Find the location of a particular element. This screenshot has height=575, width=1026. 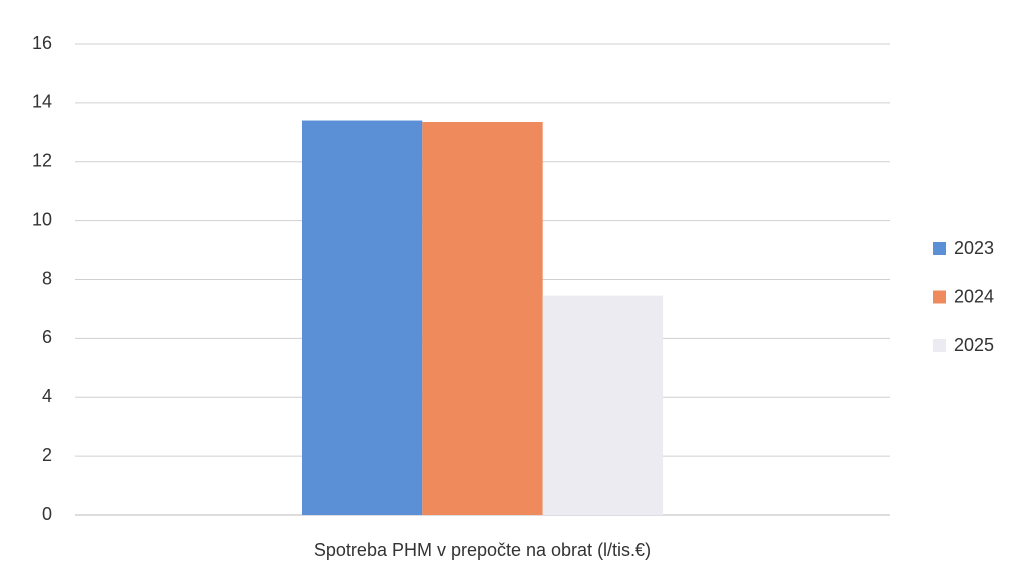

y-tick-label: 2 is located at coordinates (47, 455).